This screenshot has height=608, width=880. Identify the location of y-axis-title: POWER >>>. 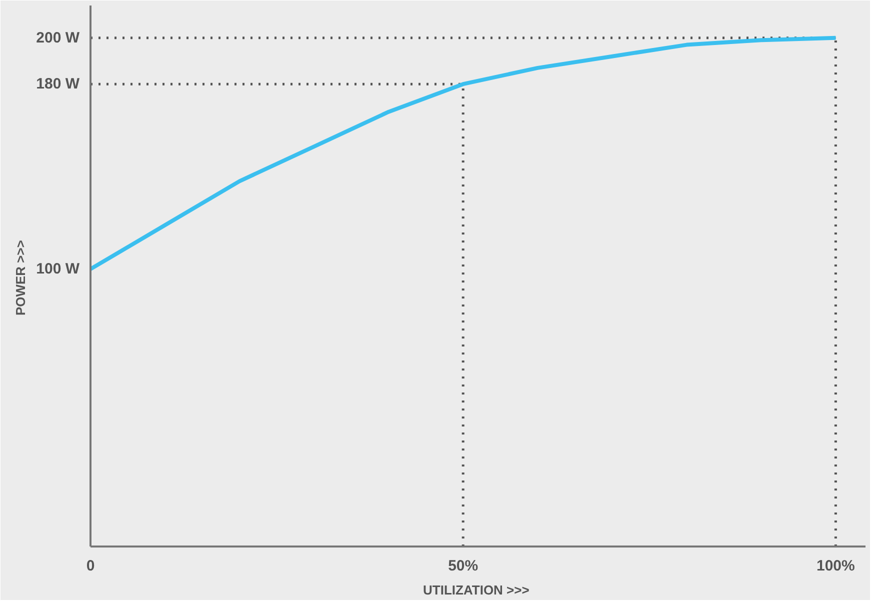
(20, 278).